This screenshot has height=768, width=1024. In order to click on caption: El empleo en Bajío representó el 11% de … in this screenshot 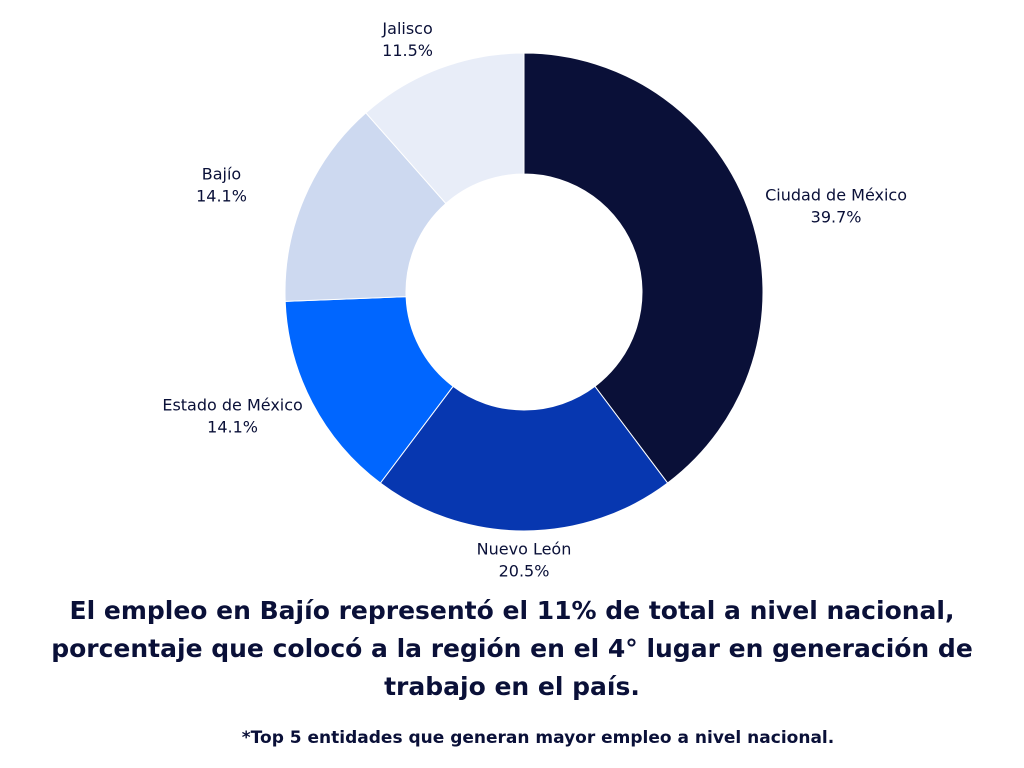, I will do `click(512, 648)`.